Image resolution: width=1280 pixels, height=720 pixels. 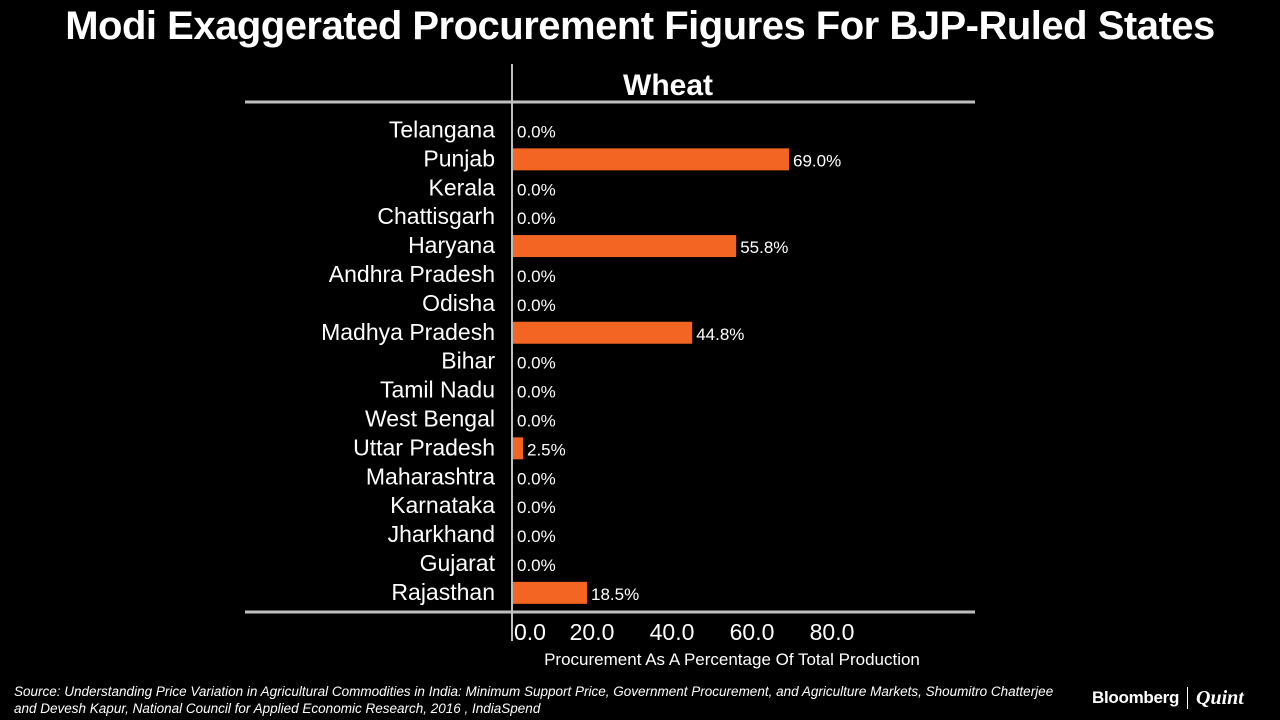 What do you see at coordinates (458, 563) in the screenshot?
I see `category-label: Gujarat` at bounding box center [458, 563].